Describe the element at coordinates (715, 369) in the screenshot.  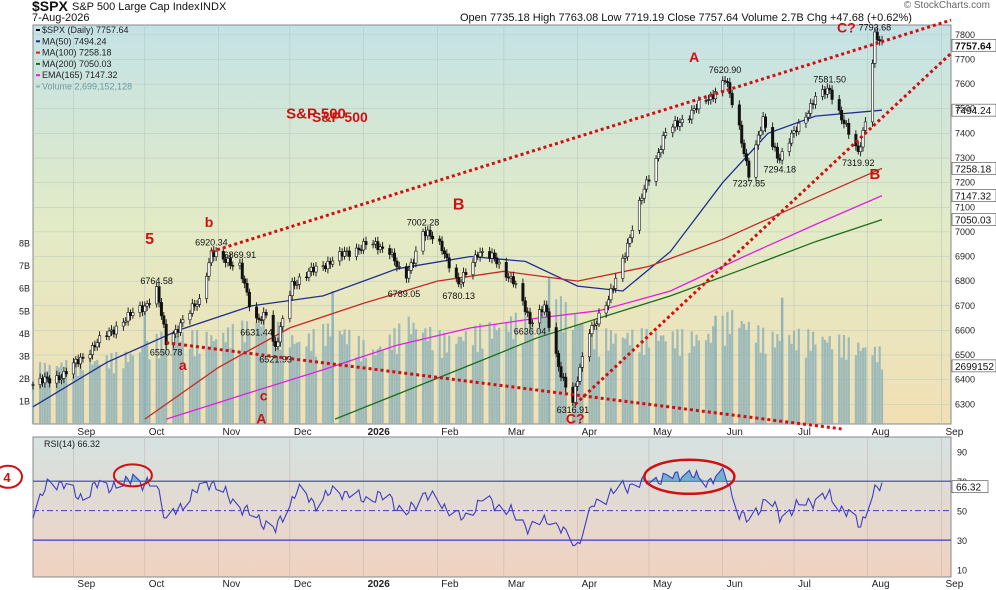
I see `volume-bar-spike` at that location.